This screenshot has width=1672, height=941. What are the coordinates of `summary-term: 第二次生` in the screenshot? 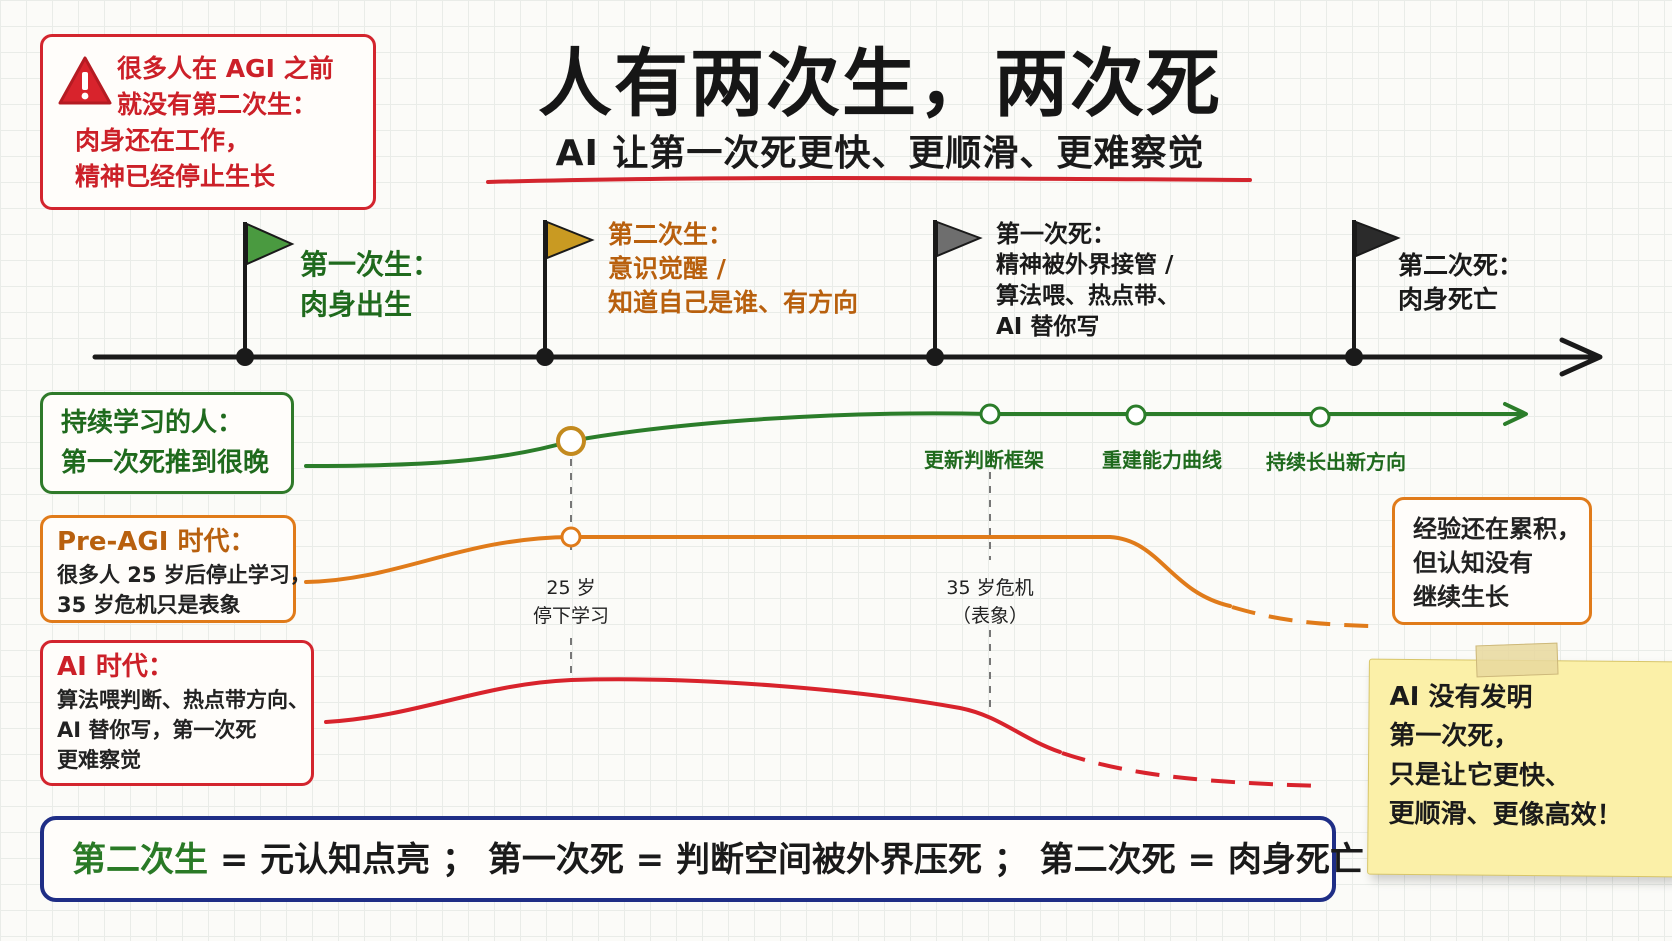 It's located at (140, 860).